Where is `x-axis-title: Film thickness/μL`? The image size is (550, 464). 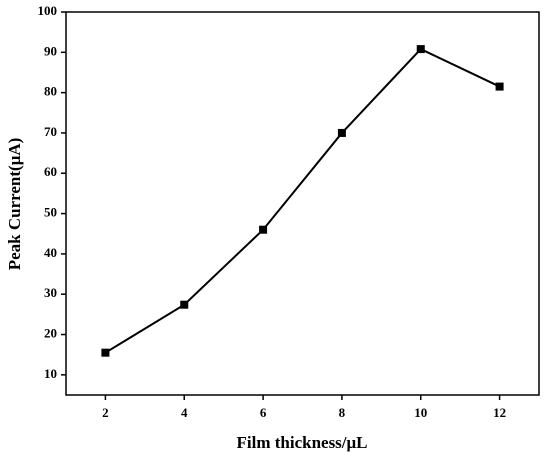 x-axis-title: Film thickness/μL is located at coordinates (301, 442).